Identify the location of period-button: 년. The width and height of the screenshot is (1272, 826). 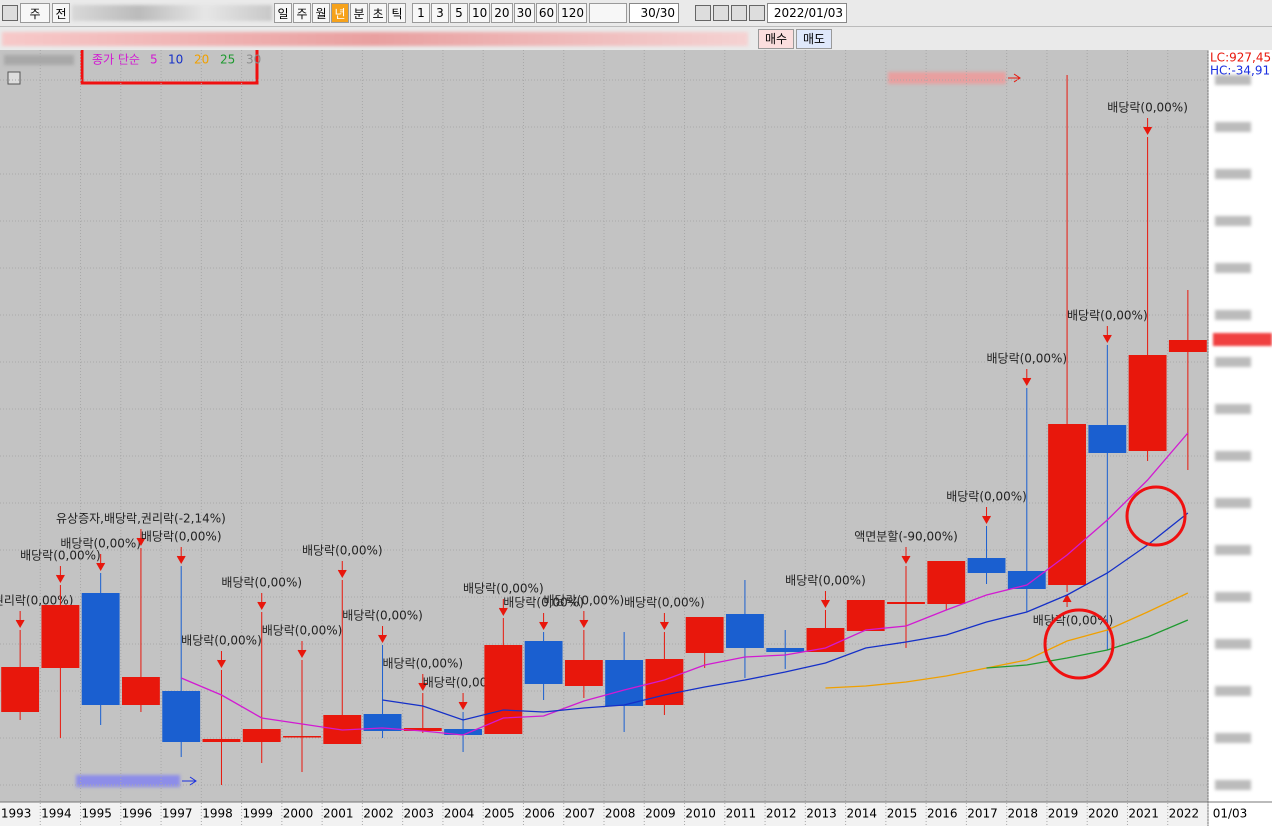
(340, 13).